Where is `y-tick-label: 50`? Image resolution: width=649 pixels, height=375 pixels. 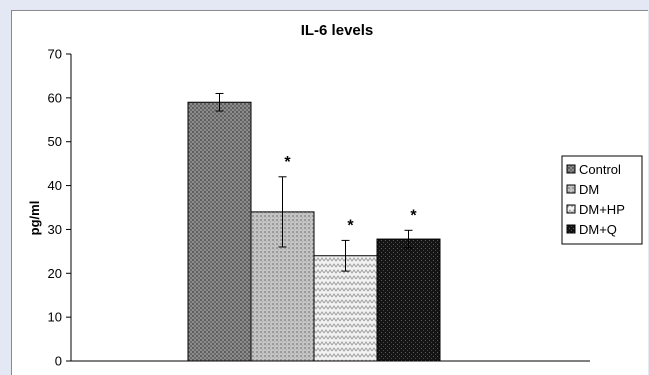 y-tick-label: 50 is located at coordinates (55, 141).